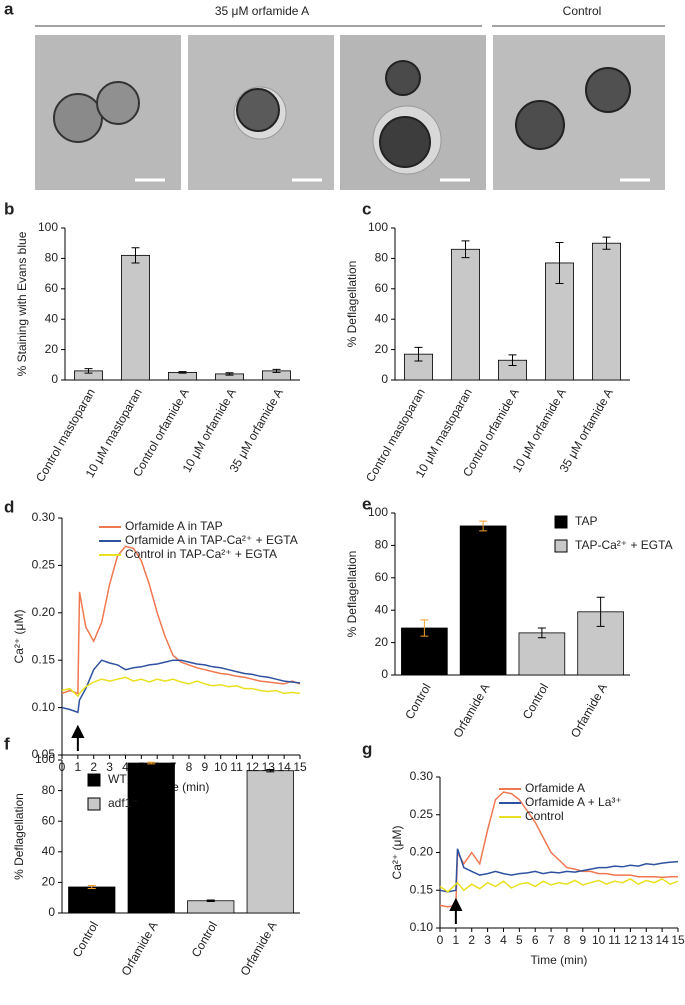 The width and height of the screenshot is (685, 1005). What do you see at coordinates (551, 940) in the screenshot?
I see `x-tick-label: 7` at bounding box center [551, 940].